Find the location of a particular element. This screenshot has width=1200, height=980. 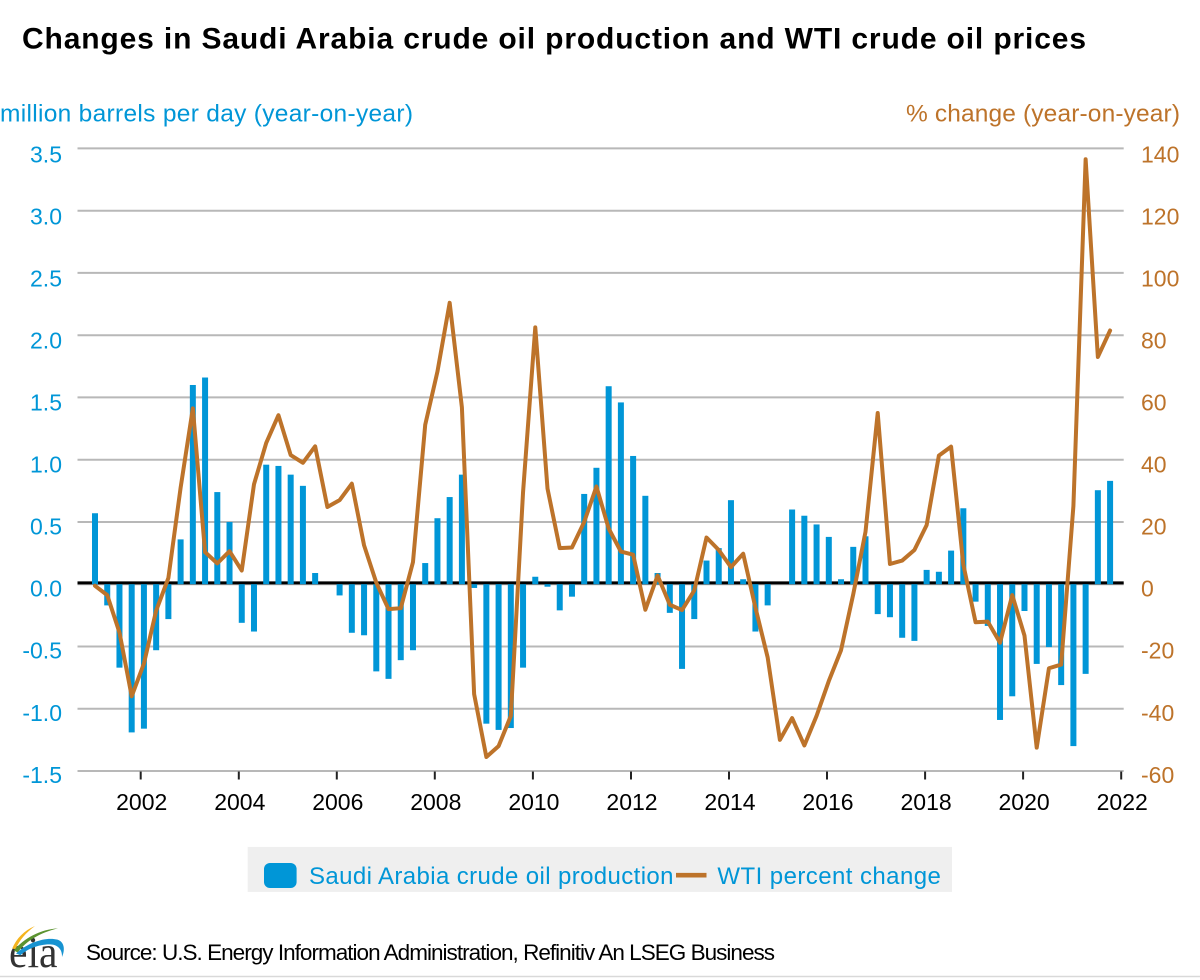

svg-text: 40 is located at coordinates (1154, 465).